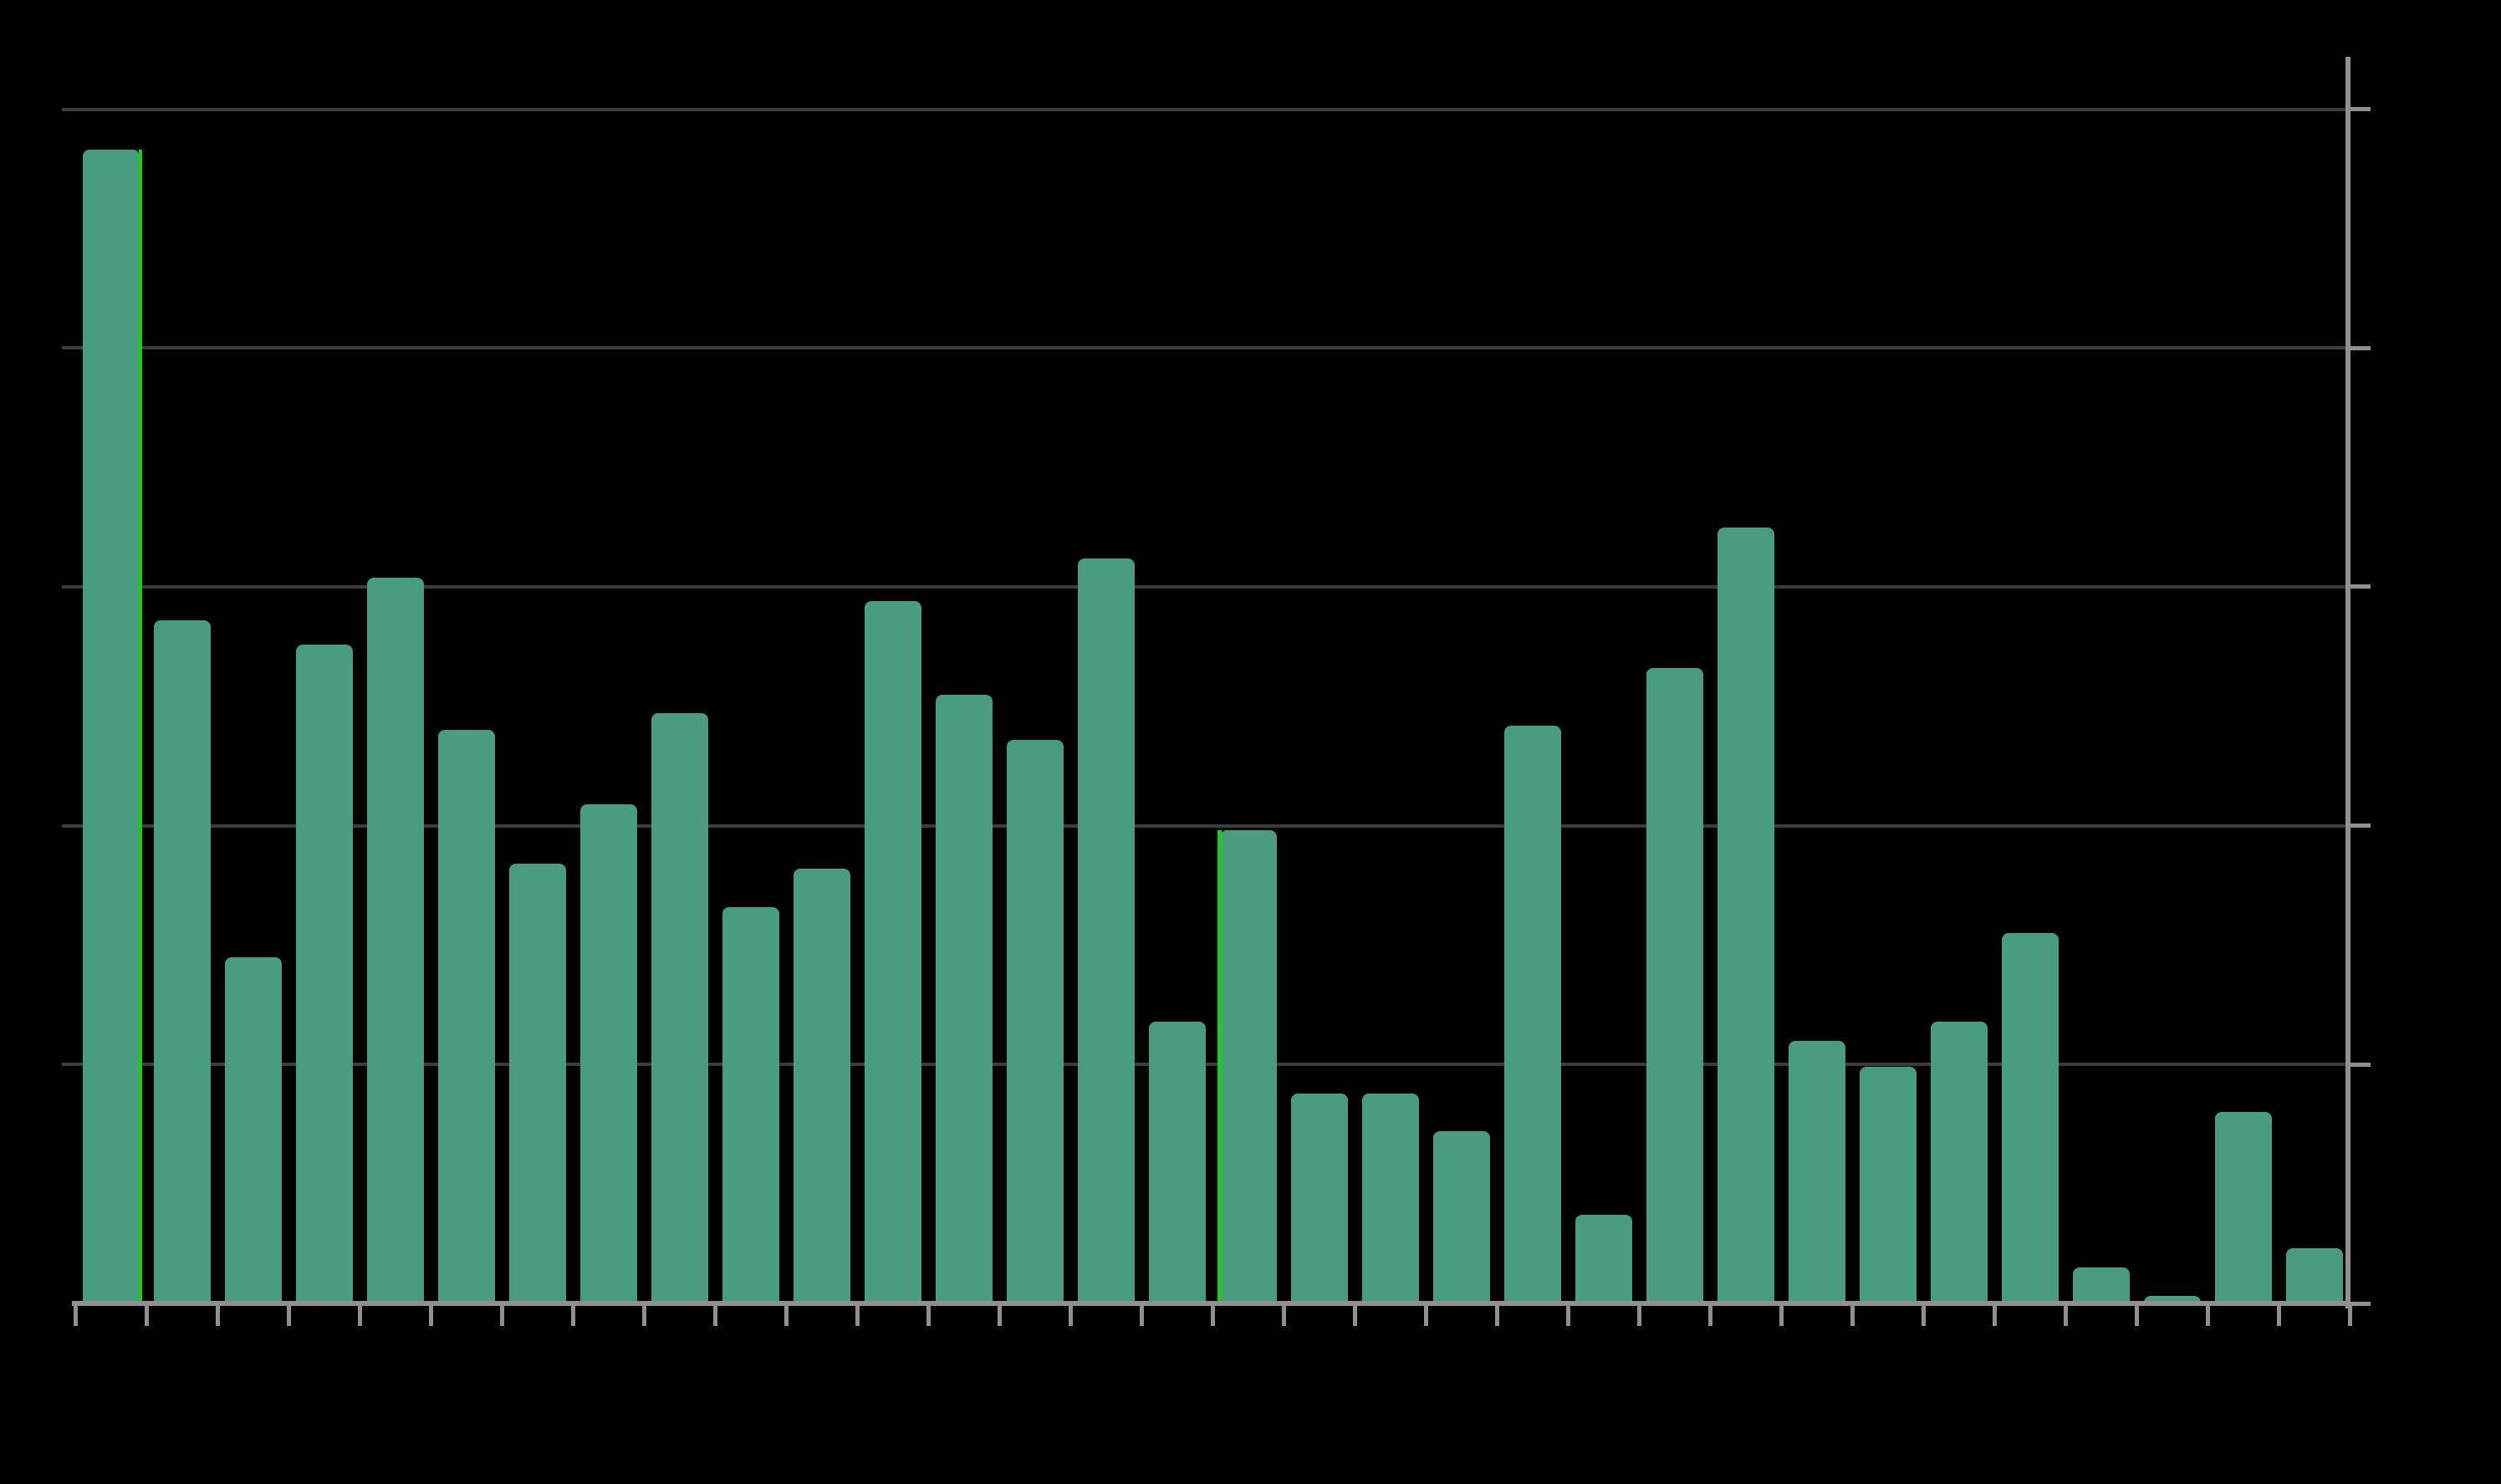 The image size is (2501, 1484). Describe the element at coordinates (1219, 1066) in the screenshot. I see `marker-vline-bar17-left` at that location.